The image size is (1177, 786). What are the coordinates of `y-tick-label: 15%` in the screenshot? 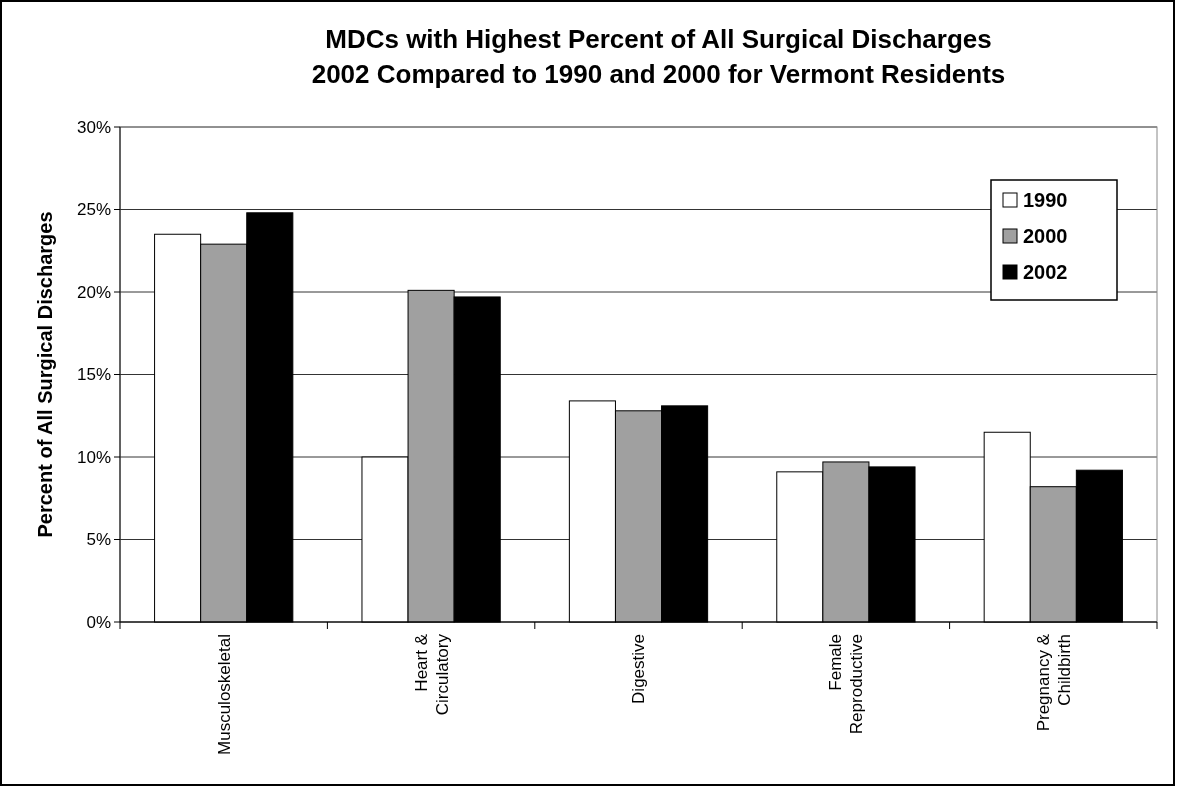 It's located at (93, 375).